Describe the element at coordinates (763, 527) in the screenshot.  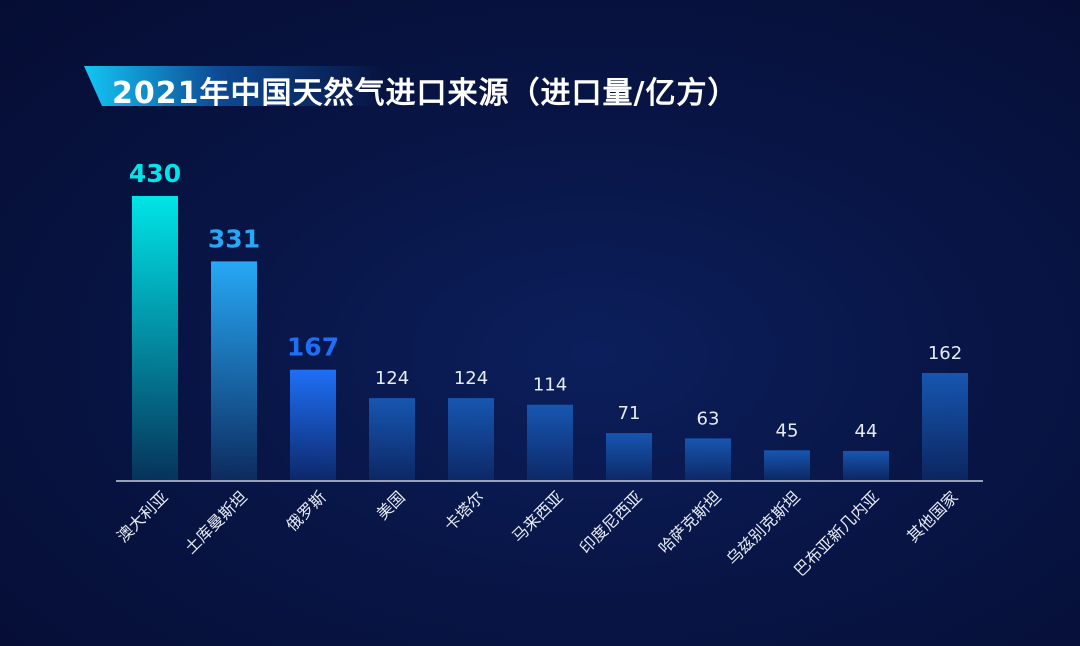
I see `category-label-9: 乌兹别克斯坦` at that location.